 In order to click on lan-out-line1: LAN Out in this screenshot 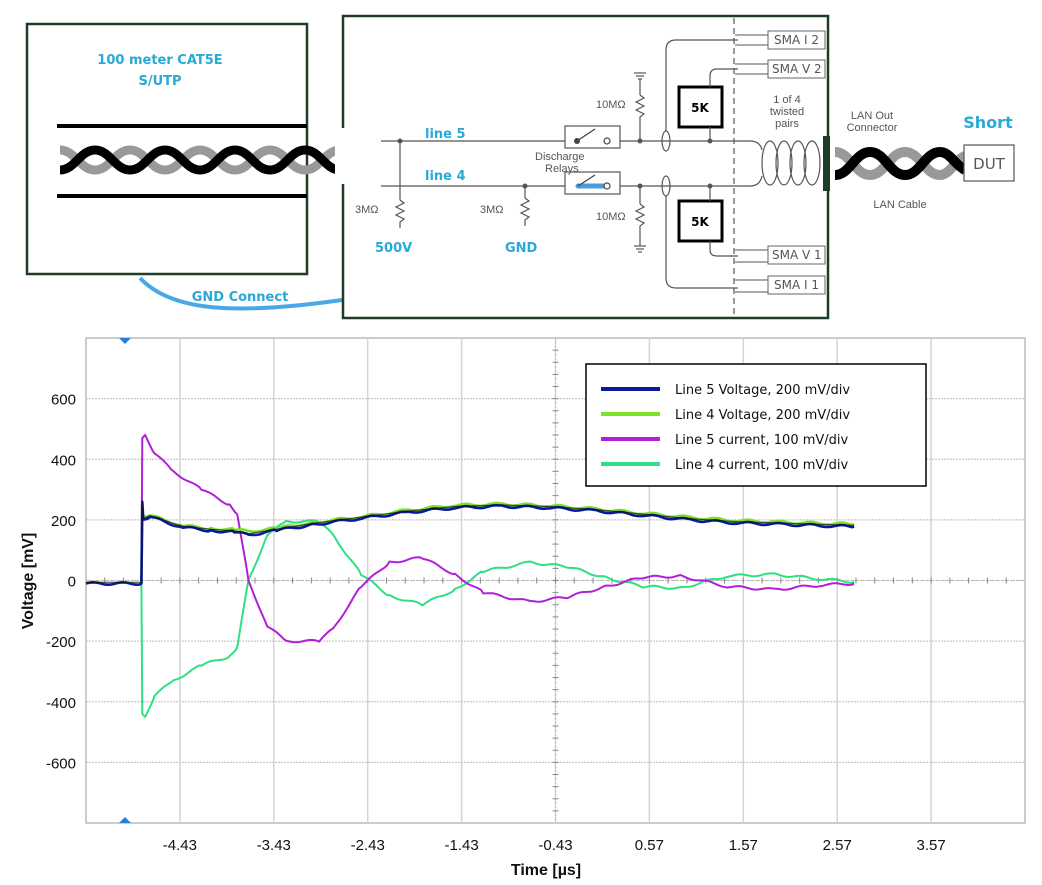, I will do `click(872, 116)`.